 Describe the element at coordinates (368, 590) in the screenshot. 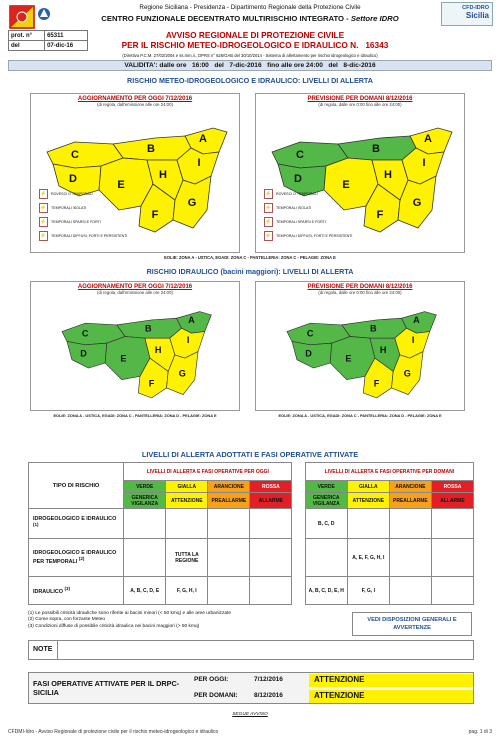

I see `cell: F, G, I` at that location.